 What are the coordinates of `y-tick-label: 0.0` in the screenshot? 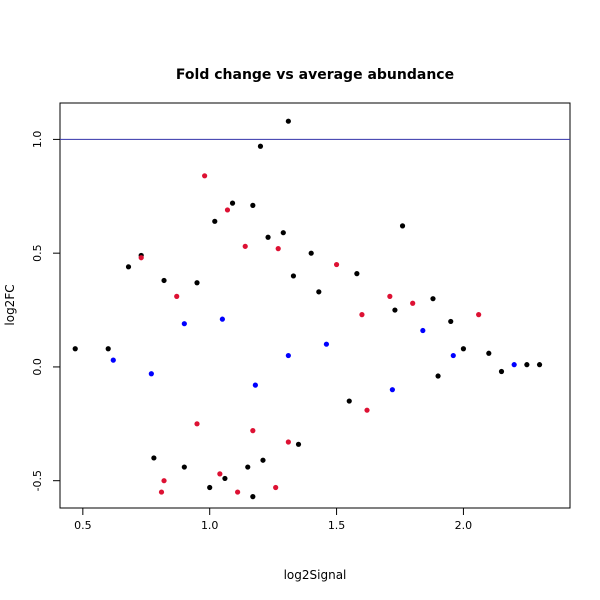 It's located at (37, 367).